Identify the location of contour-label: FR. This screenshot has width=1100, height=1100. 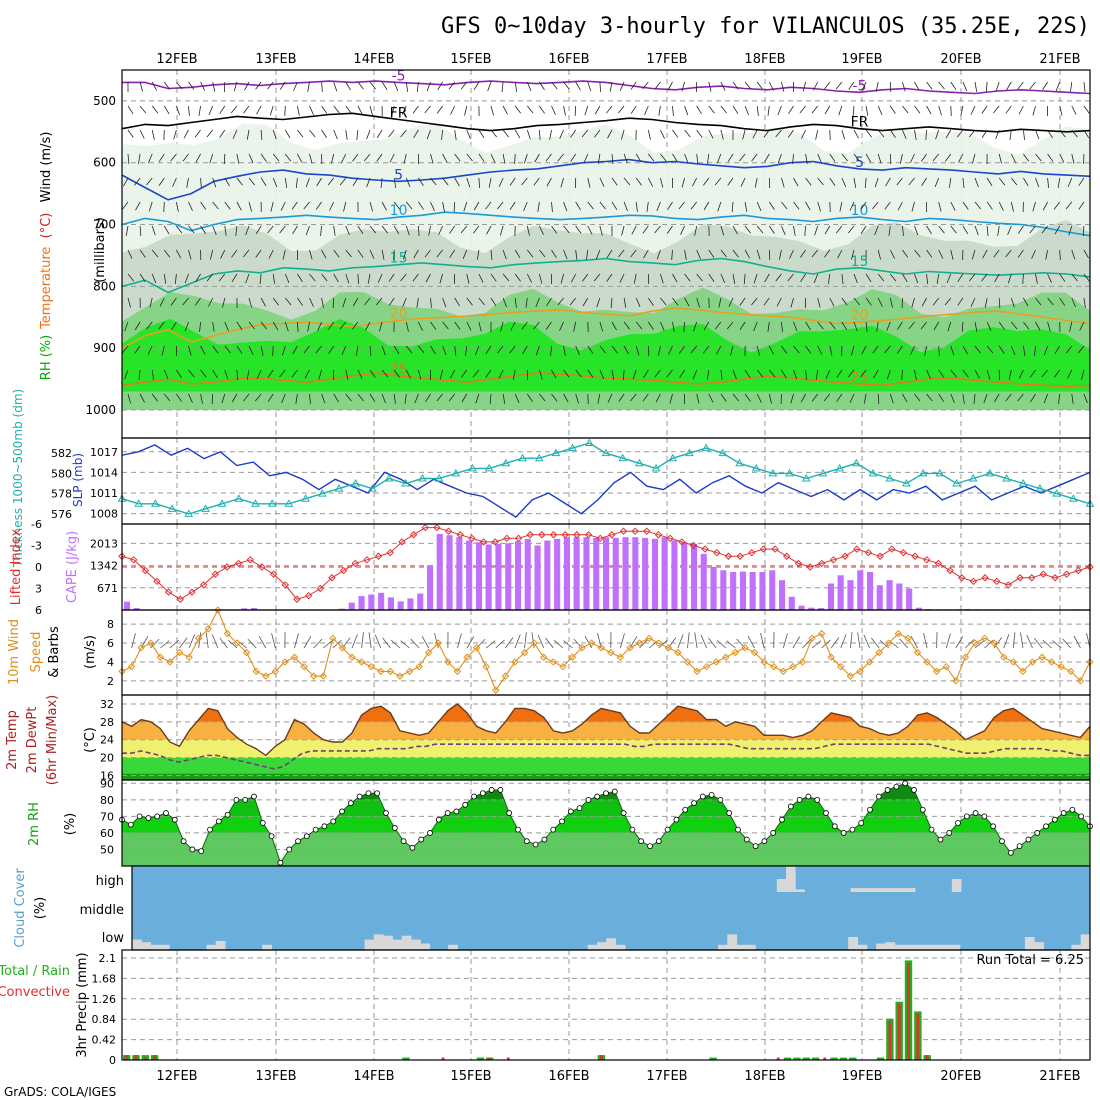
(399, 113).